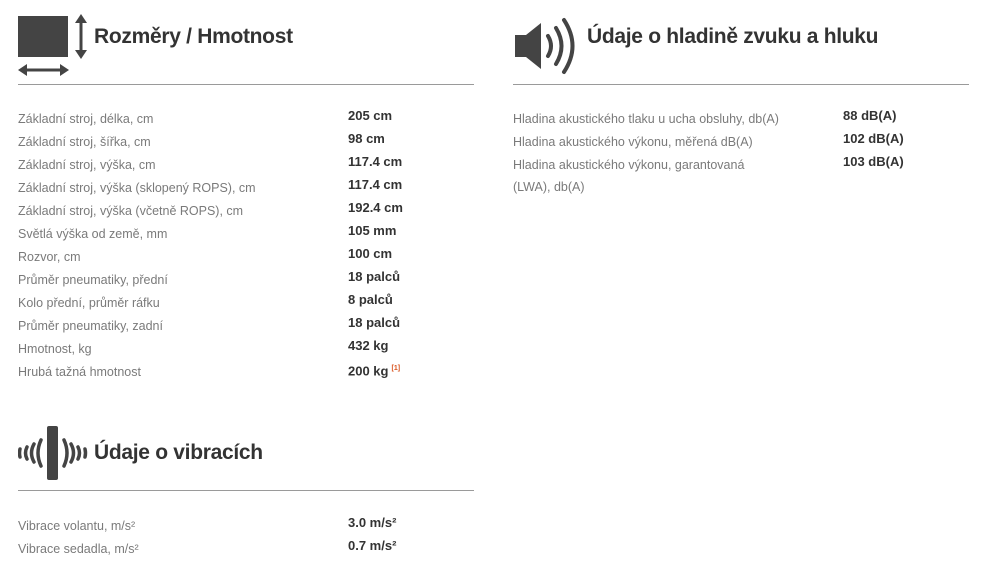  What do you see at coordinates (52, 45) in the screenshot?
I see `dimensions-icon` at bounding box center [52, 45].